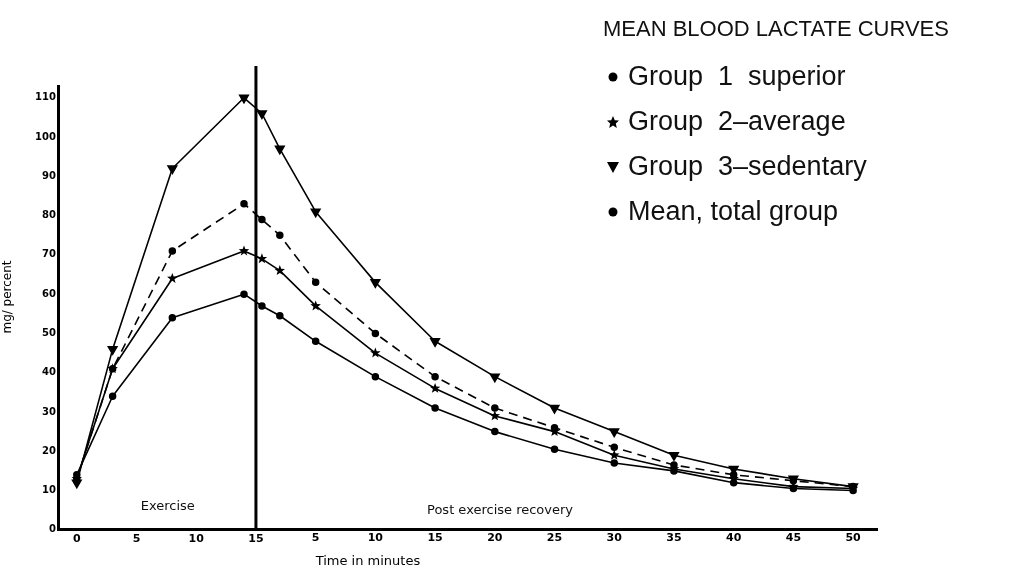 This screenshot has height=569, width=1035. Describe the element at coordinates (614, 538) in the screenshot. I see `x2-tick-label: 30` at that location.